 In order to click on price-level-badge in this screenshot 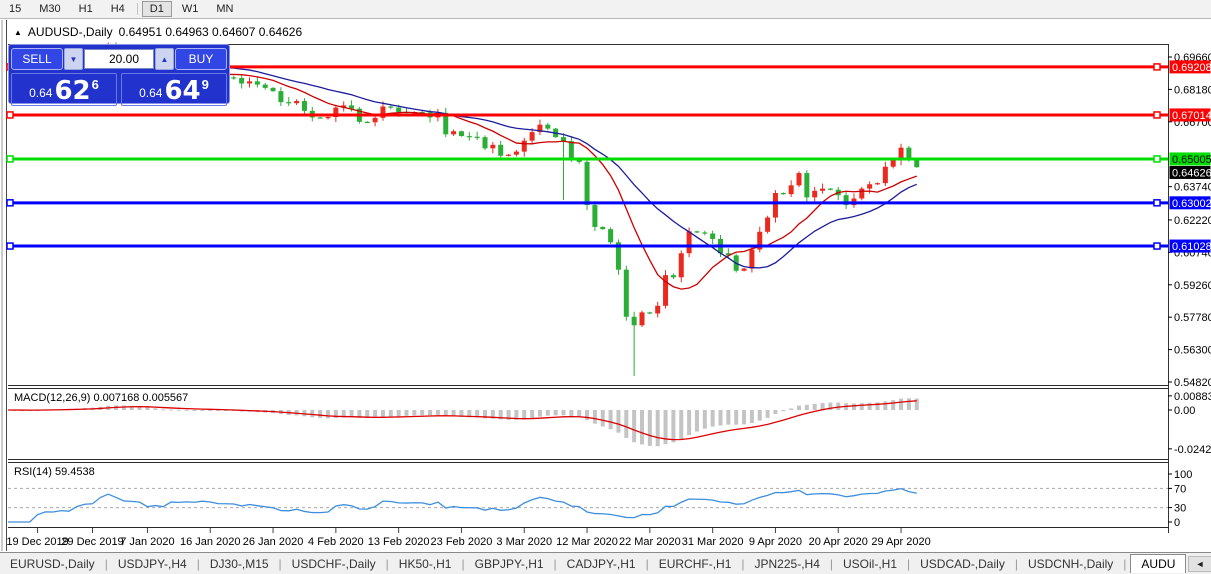, I will do `click(1190, 159)`.